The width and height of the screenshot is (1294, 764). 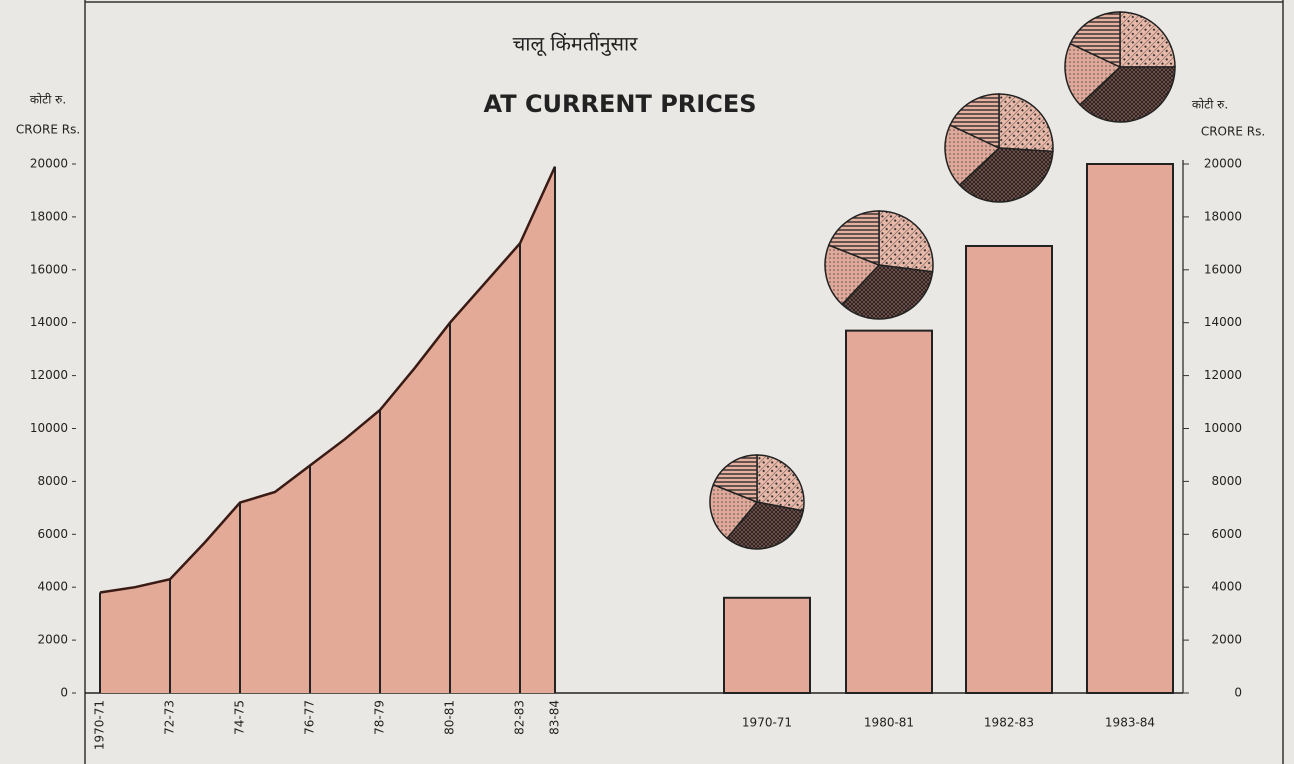 What do you see at coordinates (1130, 723) in the screenshot?
I see `x-tick-label: 1983-84` at bounding box center [1130, 723].